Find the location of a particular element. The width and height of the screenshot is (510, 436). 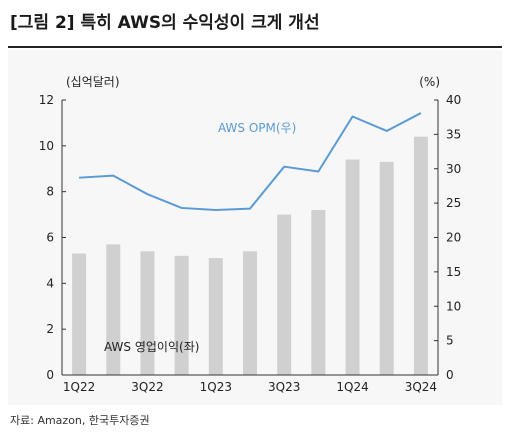

bar-3Q23 is located at coordinates (284, 294).